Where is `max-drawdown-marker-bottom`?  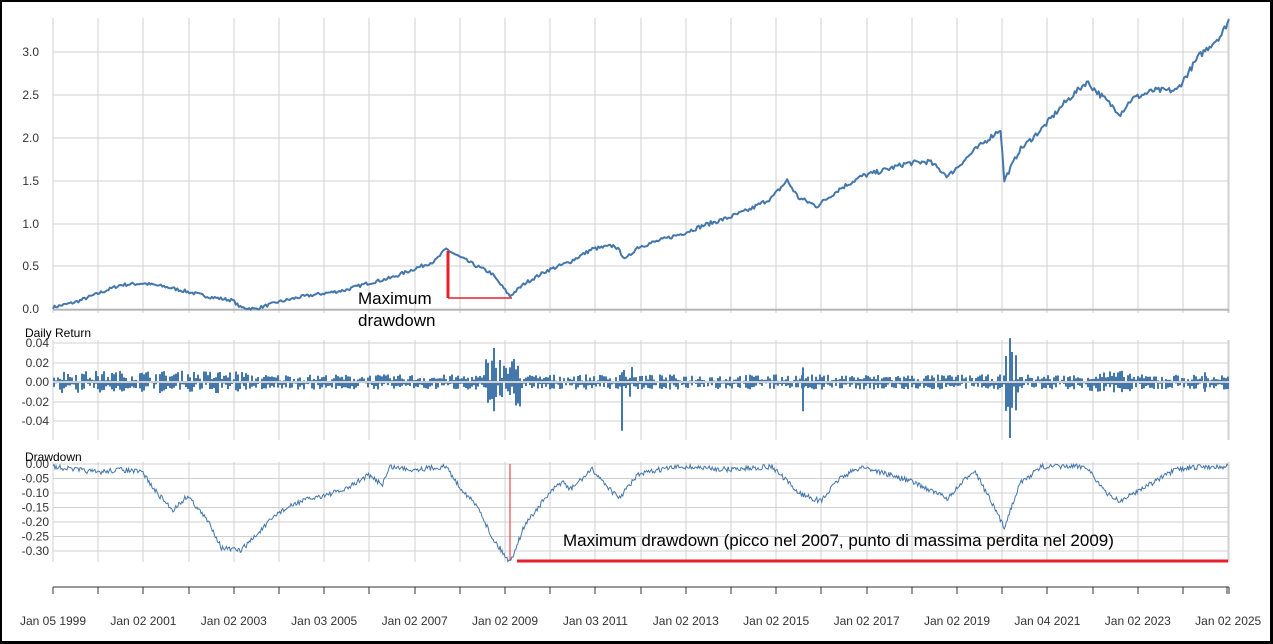 max-drawdown-marker-bottom is located at coordinates (868, 513).